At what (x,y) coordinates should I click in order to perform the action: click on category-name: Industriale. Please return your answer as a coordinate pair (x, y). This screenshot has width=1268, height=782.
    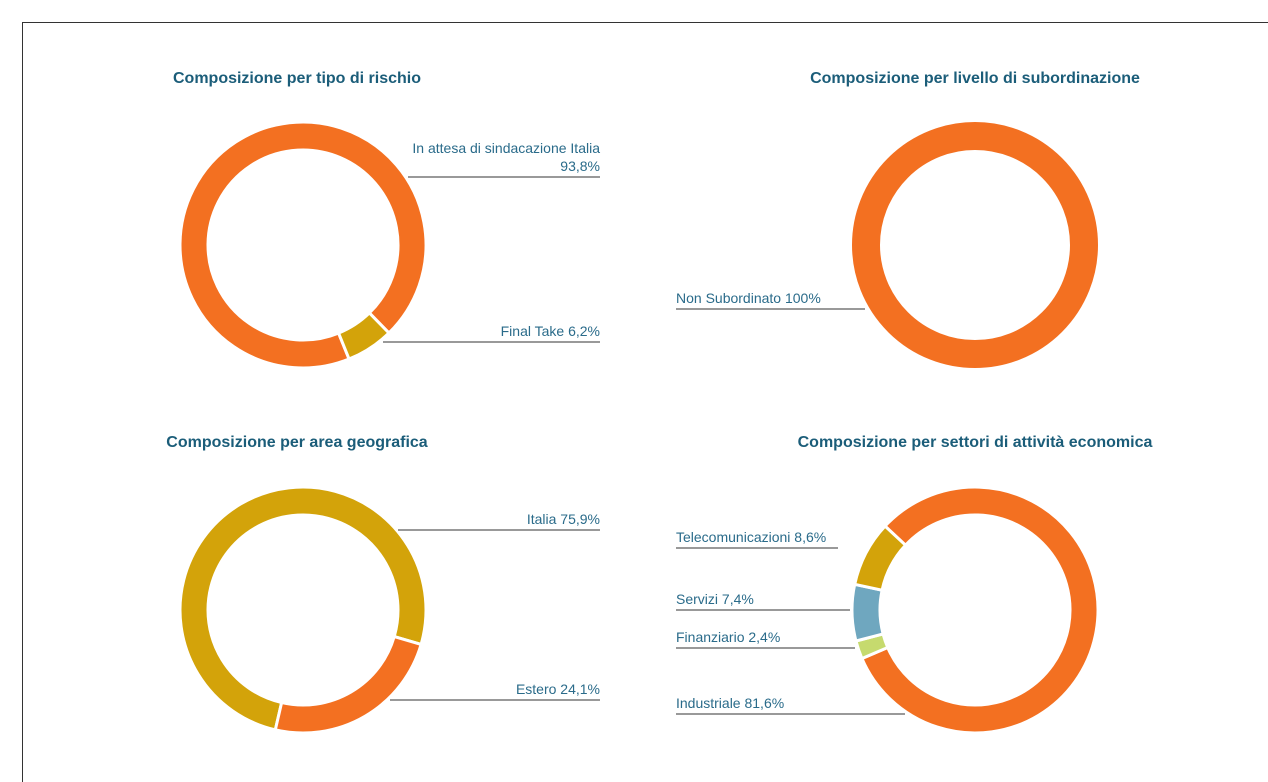
    Looking at the image, I should click on (708, 703).